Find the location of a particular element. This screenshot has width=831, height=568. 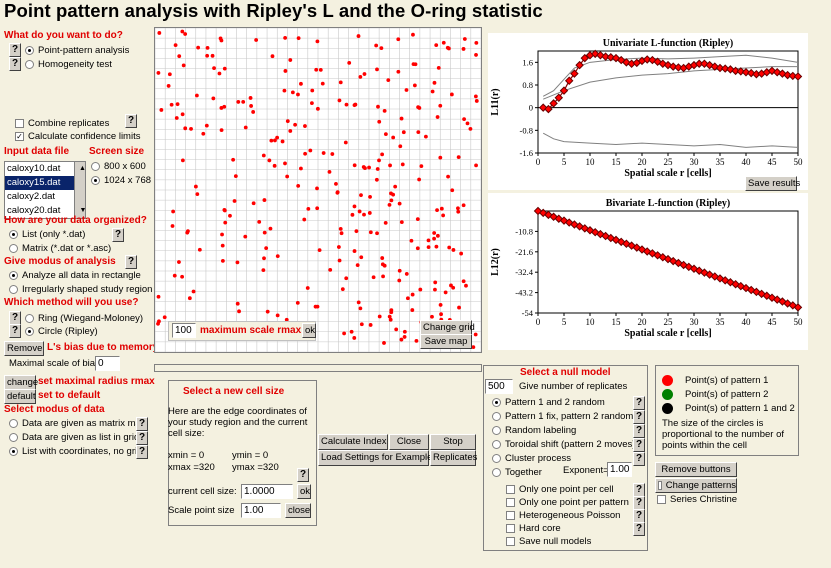

option-analyze-all: Analyze all data in rectangle is located at coordinates (75, 275).